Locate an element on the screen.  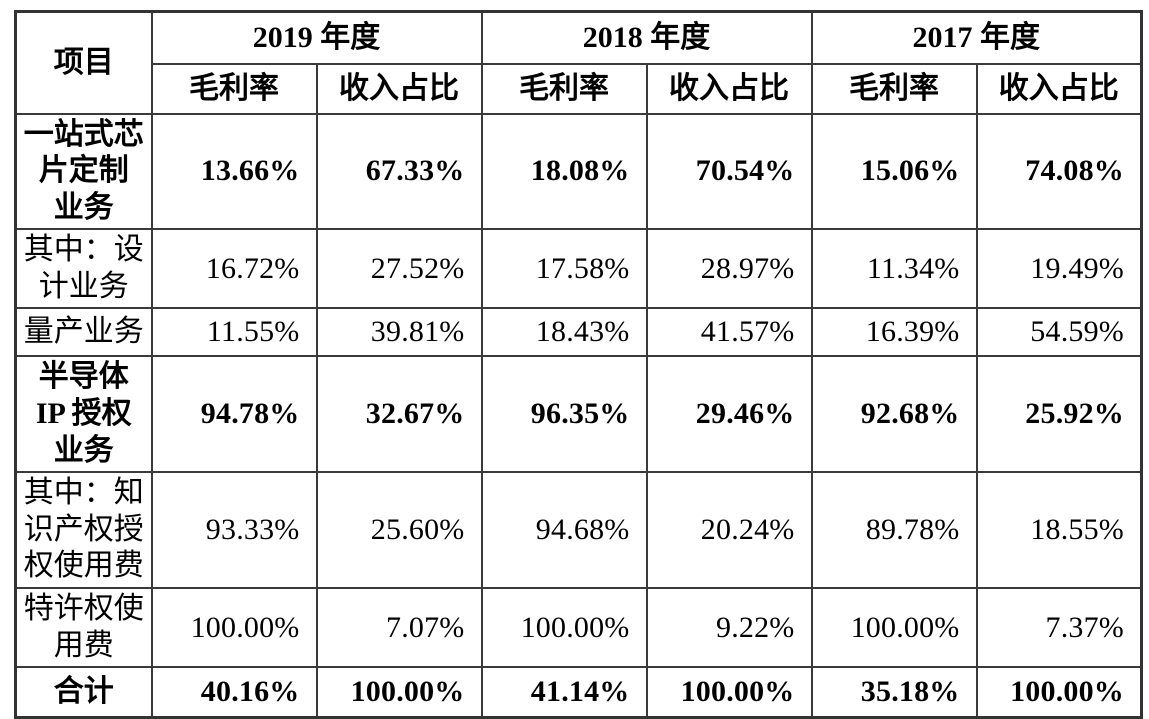
row-label: 一站式芯 片定制 业务 is located at coordinates (83, 171).